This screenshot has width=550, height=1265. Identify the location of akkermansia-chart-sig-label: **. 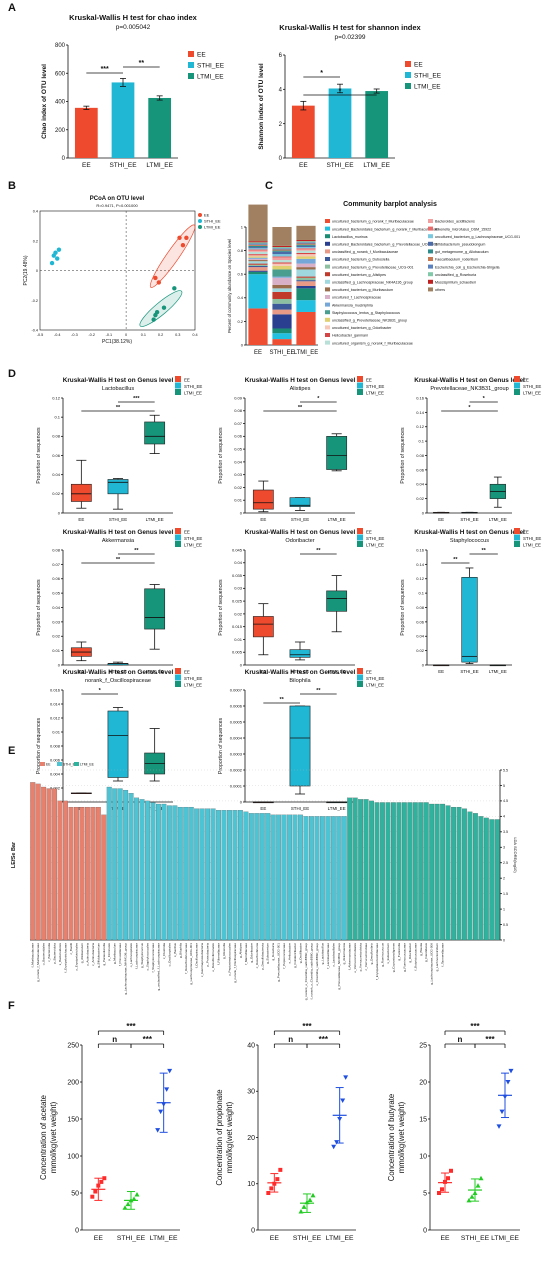
(136, 551).